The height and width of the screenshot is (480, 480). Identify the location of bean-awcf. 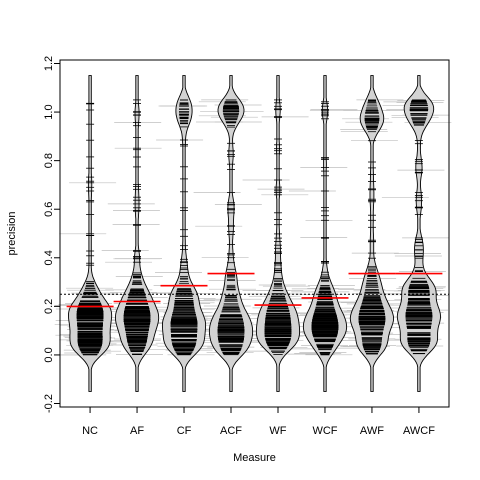
(419, 233).